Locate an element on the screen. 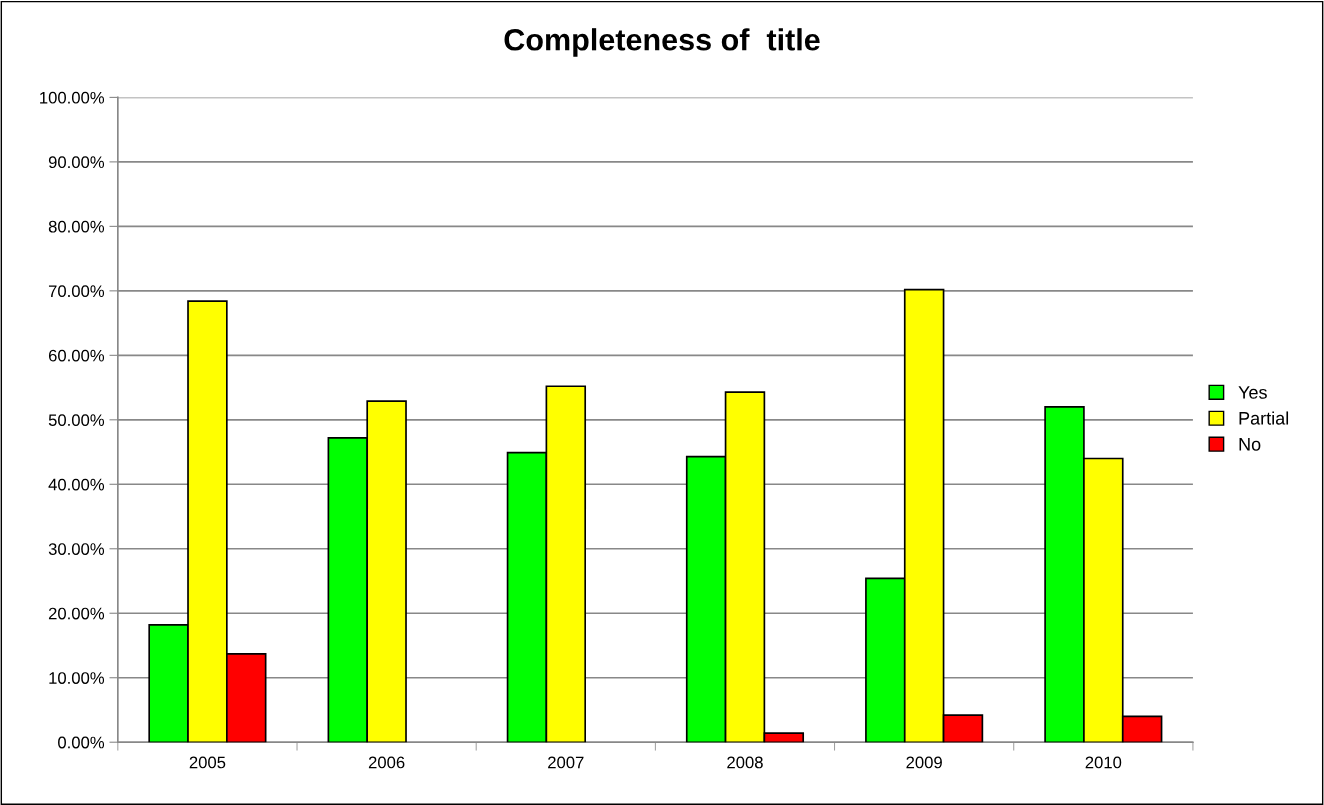  y-tick-label: 50.00% is located at coordinates (76, 420).